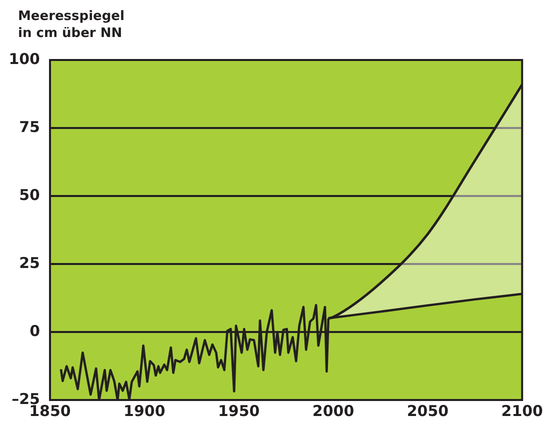 The width and height of the screenshot is (546, 426). Describe the element at coordinates (333, 411) in the screenshot. I see `x-tick-label: 2000` at that location.